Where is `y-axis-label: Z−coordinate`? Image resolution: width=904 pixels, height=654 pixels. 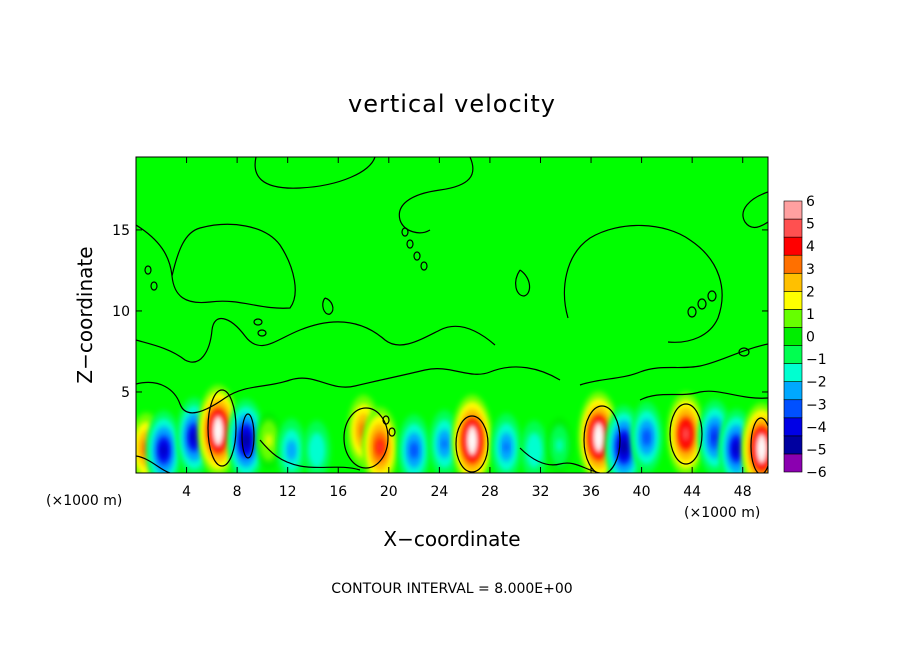
y-axis-label: Z−coordinate is located at coordinates (85, 314).